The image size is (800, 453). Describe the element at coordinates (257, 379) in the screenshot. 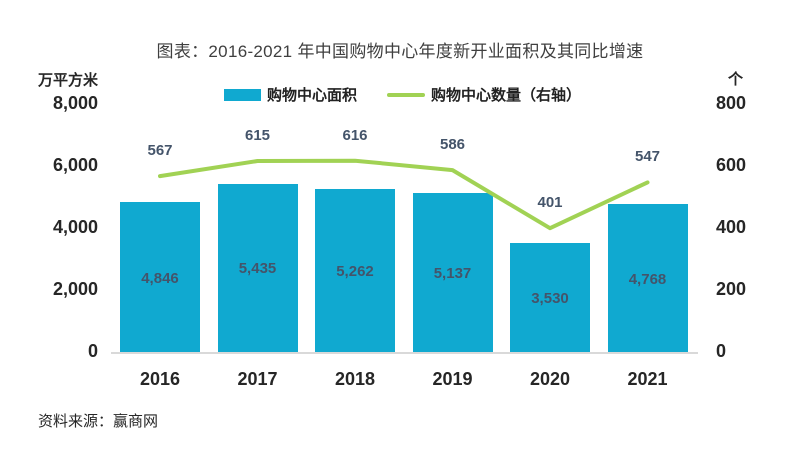

I see `x-axis-label-2017: 2017` at that location.